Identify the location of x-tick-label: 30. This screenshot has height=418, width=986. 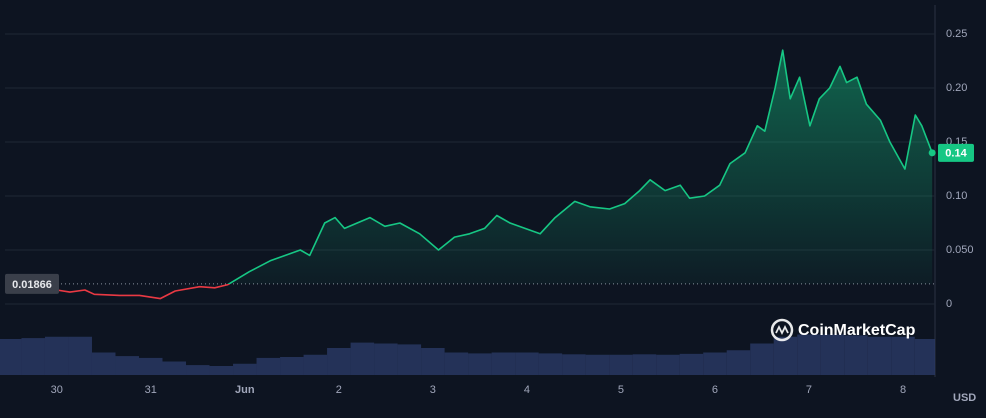
(57, 390).